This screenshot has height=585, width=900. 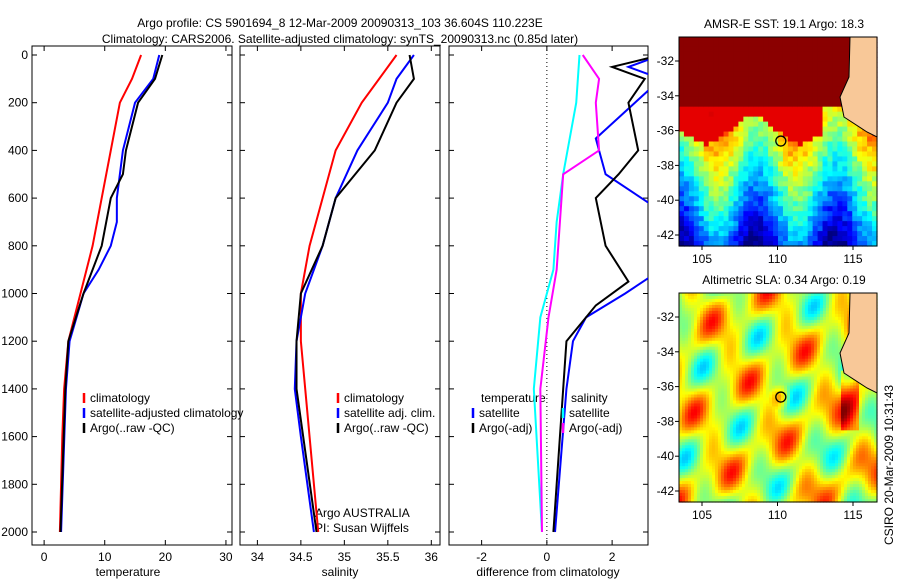 I want to click on legend-label: satellite adj. clim., so click(x=389, y=413).